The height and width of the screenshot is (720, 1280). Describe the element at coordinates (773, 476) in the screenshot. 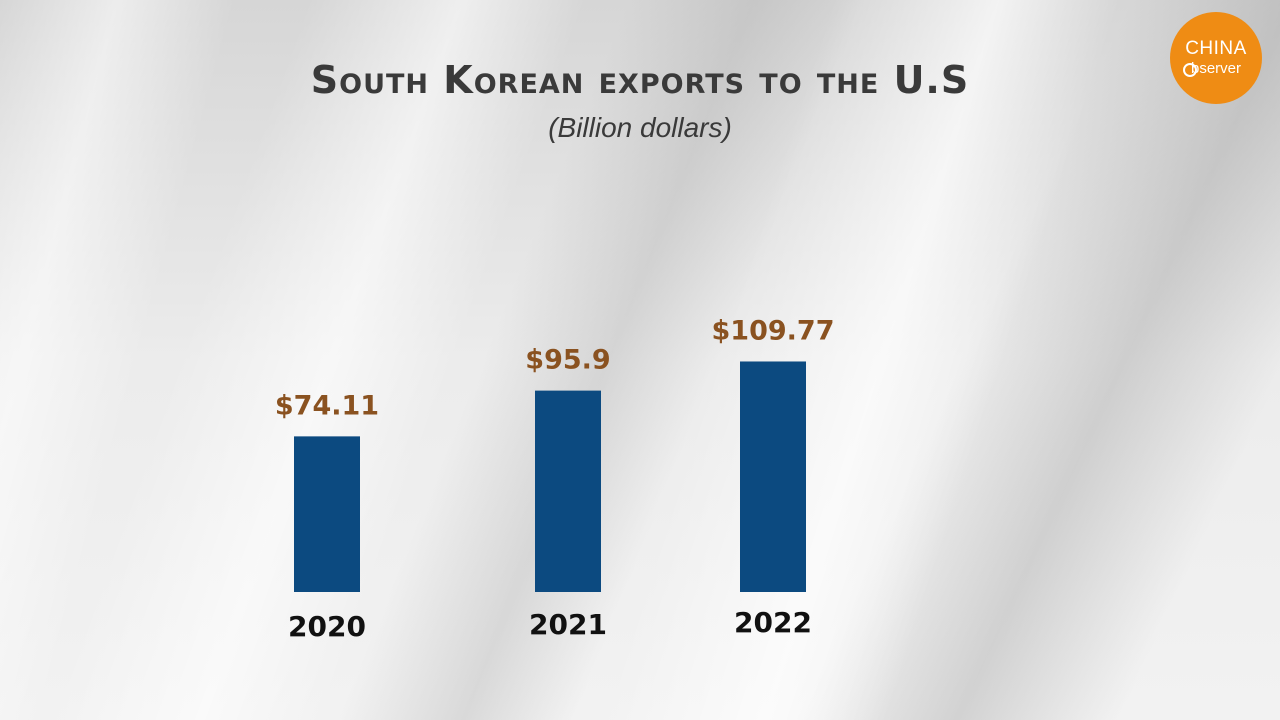

I see `bar-2022` at that location.